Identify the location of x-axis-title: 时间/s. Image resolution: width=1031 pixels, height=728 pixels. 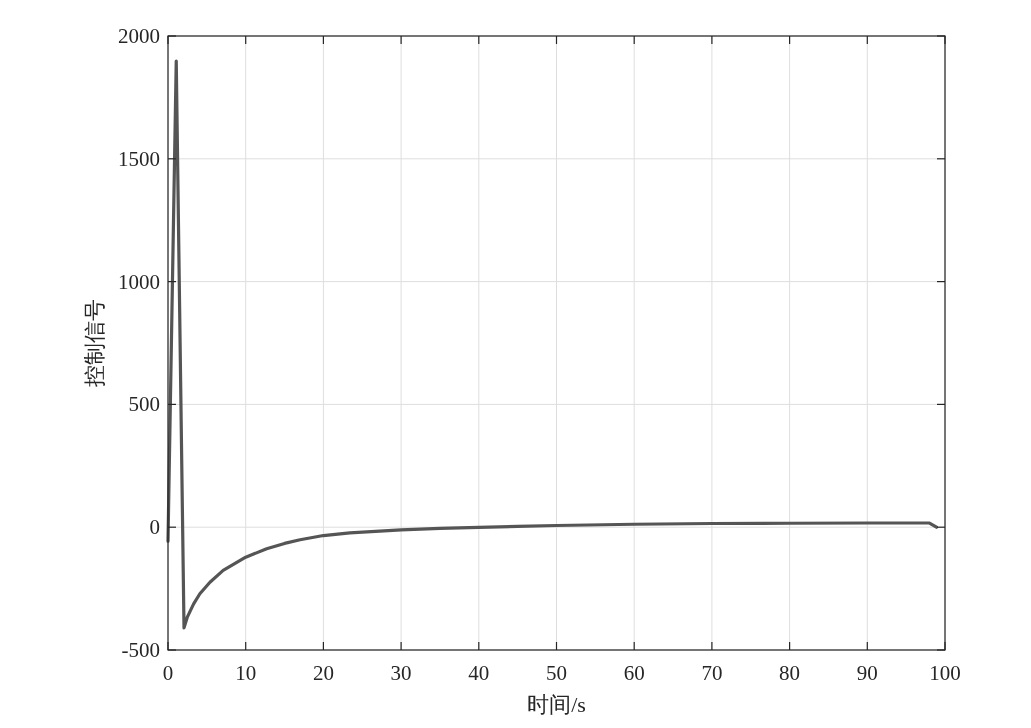
(556, 704).